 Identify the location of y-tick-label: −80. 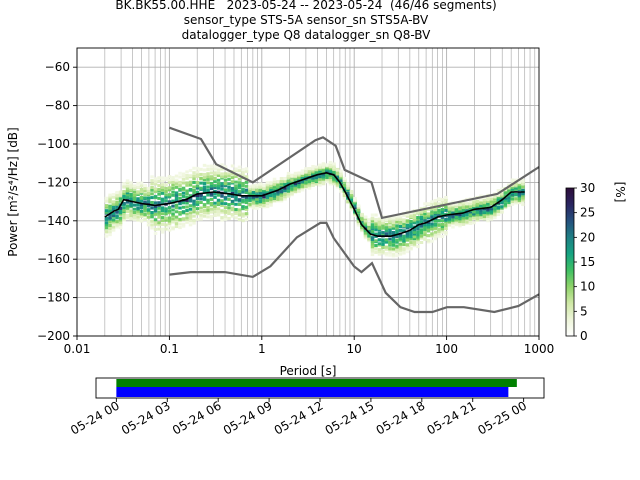
(57, 106).